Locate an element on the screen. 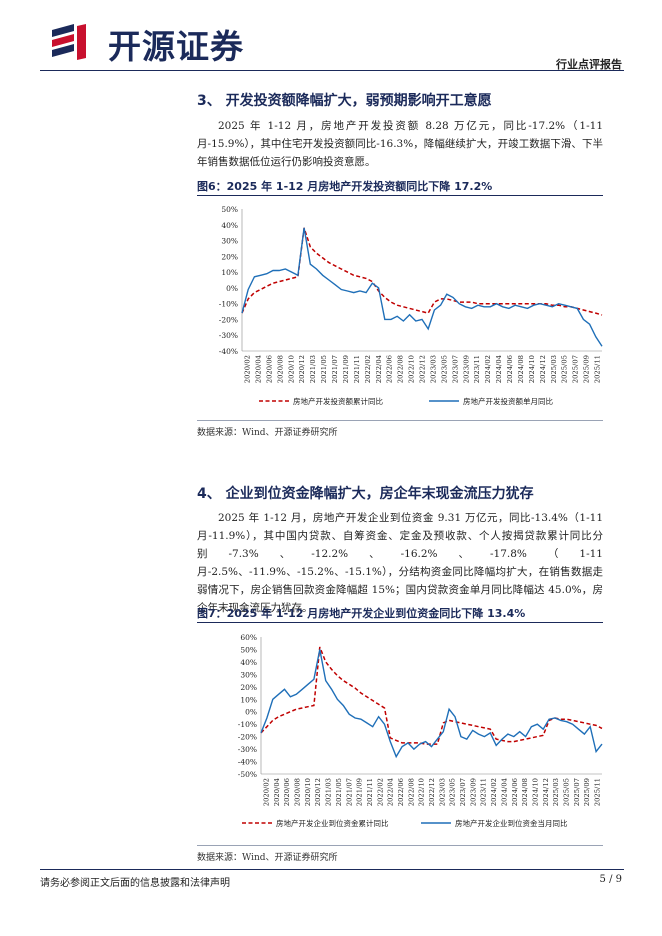  report-type-label: 行业点评报告 is located at coordinates (589, 64).